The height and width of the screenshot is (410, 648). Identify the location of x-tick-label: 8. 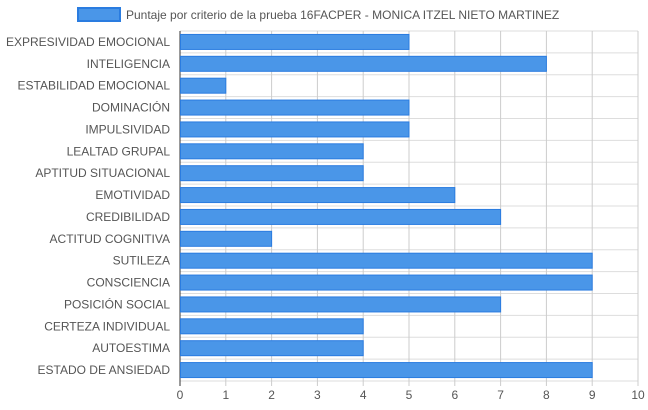
(546, 395).